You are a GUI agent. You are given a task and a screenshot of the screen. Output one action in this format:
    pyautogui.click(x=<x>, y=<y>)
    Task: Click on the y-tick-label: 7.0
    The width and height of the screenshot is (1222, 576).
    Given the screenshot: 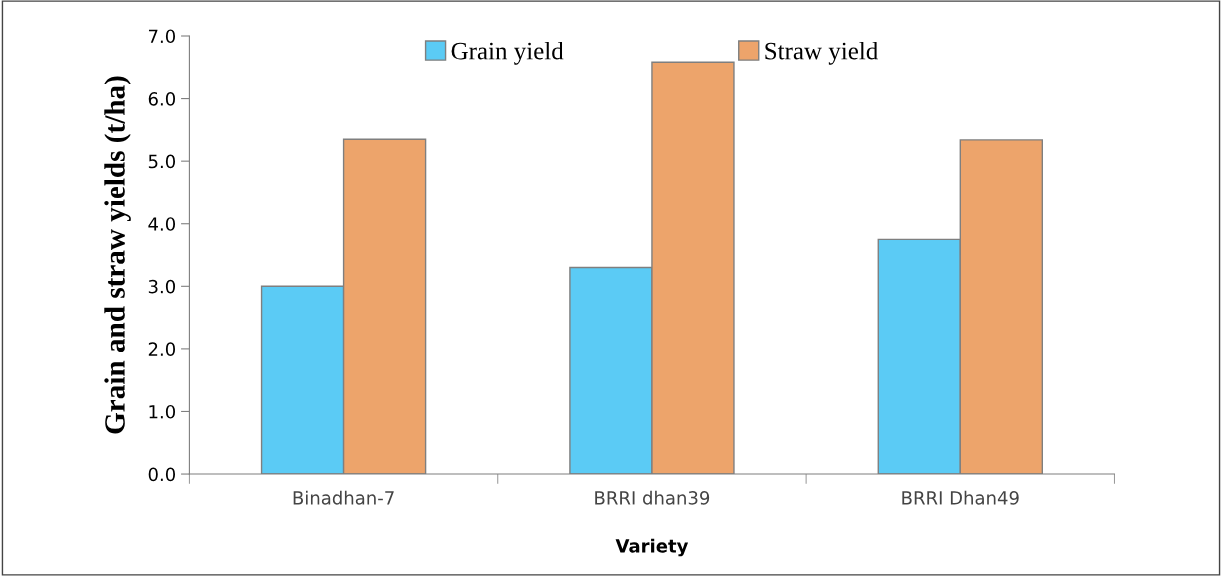 What is the action you would take?
    pyautogui.click(x=162, y=36)
    